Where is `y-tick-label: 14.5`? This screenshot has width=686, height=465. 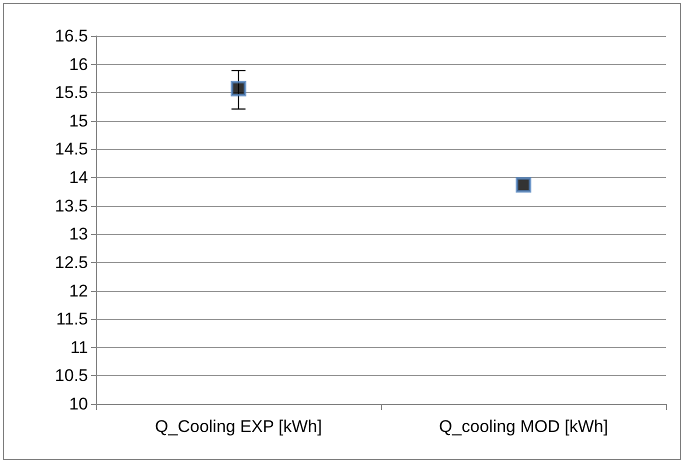
y-tick-label: 14.5 is located at coordinates (71, 149).